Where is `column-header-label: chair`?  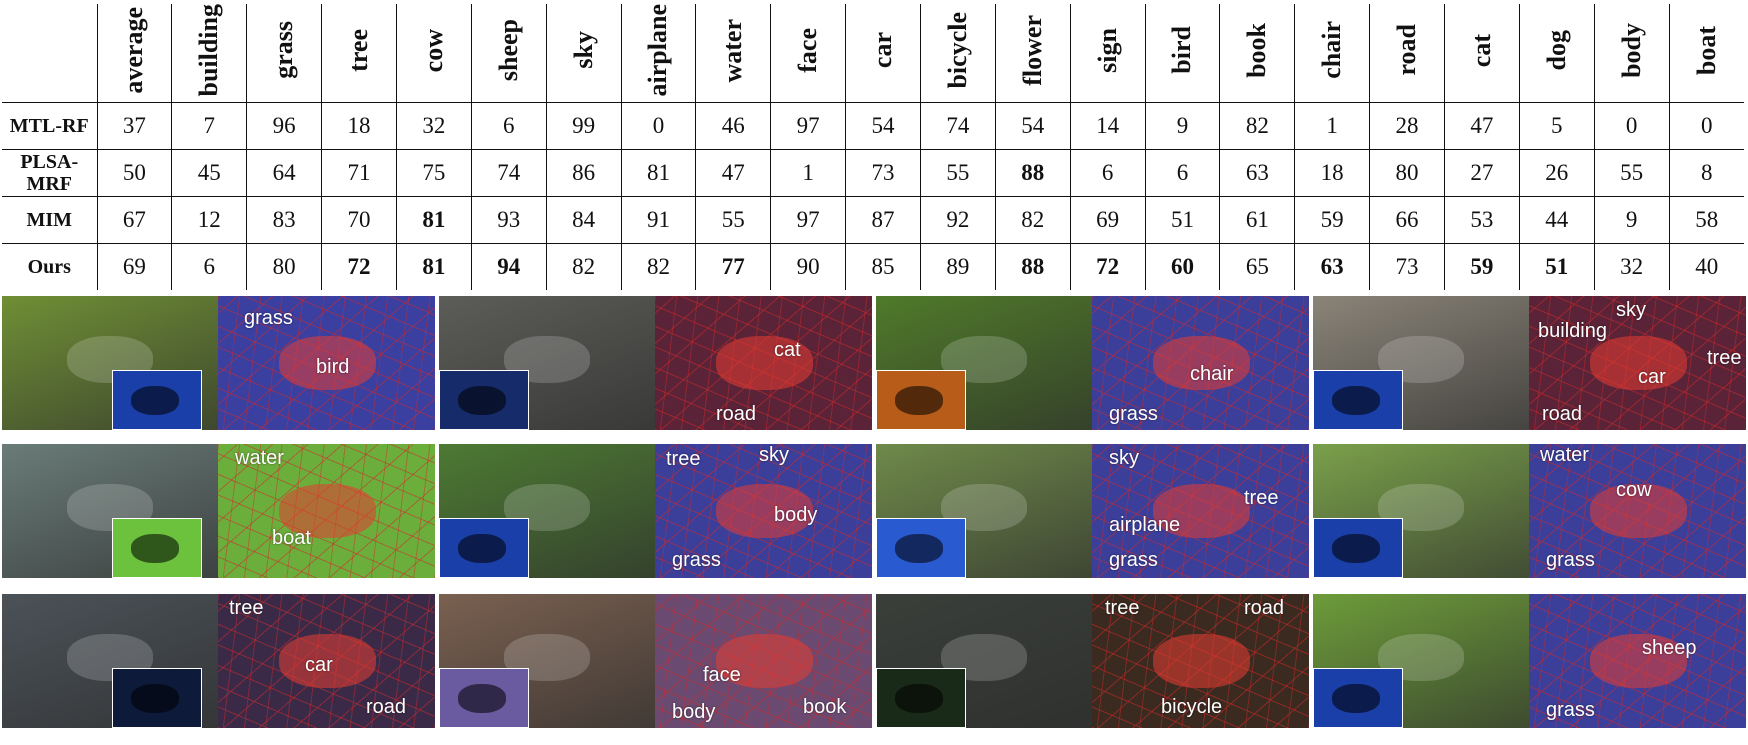
column-header-label: chair is located at coordinates (1332, 50).